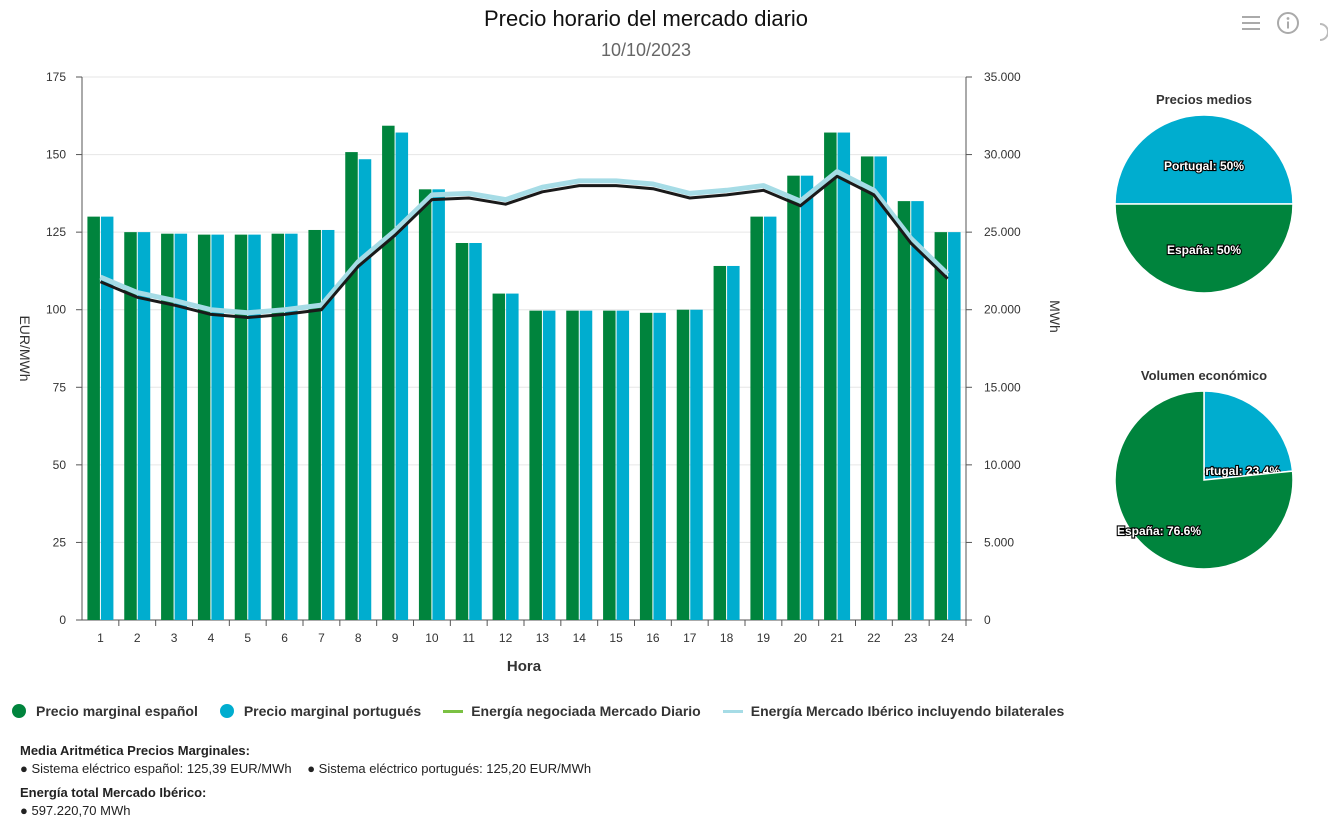 This screenshot has height=832, width=1344. Describe the element at coordinates (801, 638) in the screenshot. I see `x-tick-label: 20` at that location.